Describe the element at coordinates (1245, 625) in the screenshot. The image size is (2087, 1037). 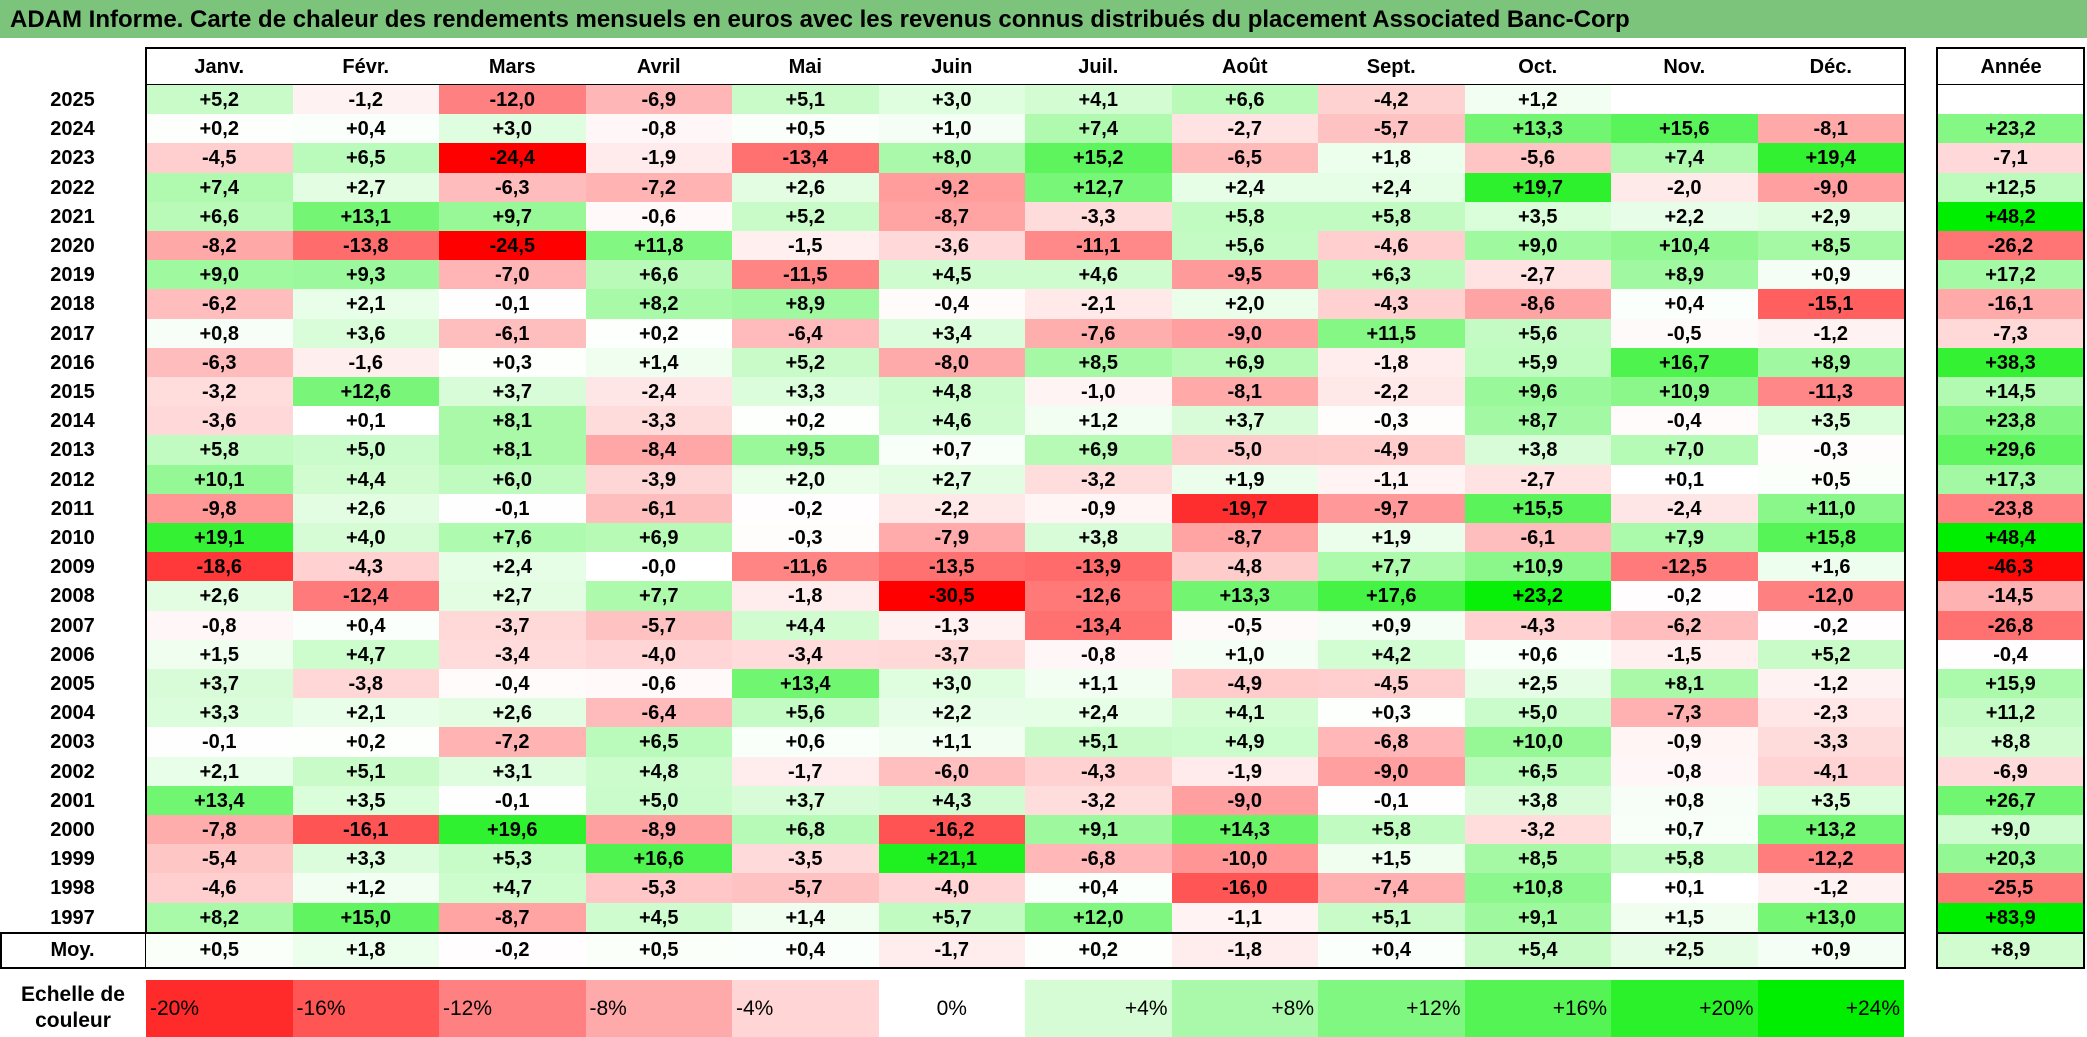
I see `heatmap-cell: -0,5` at that location.